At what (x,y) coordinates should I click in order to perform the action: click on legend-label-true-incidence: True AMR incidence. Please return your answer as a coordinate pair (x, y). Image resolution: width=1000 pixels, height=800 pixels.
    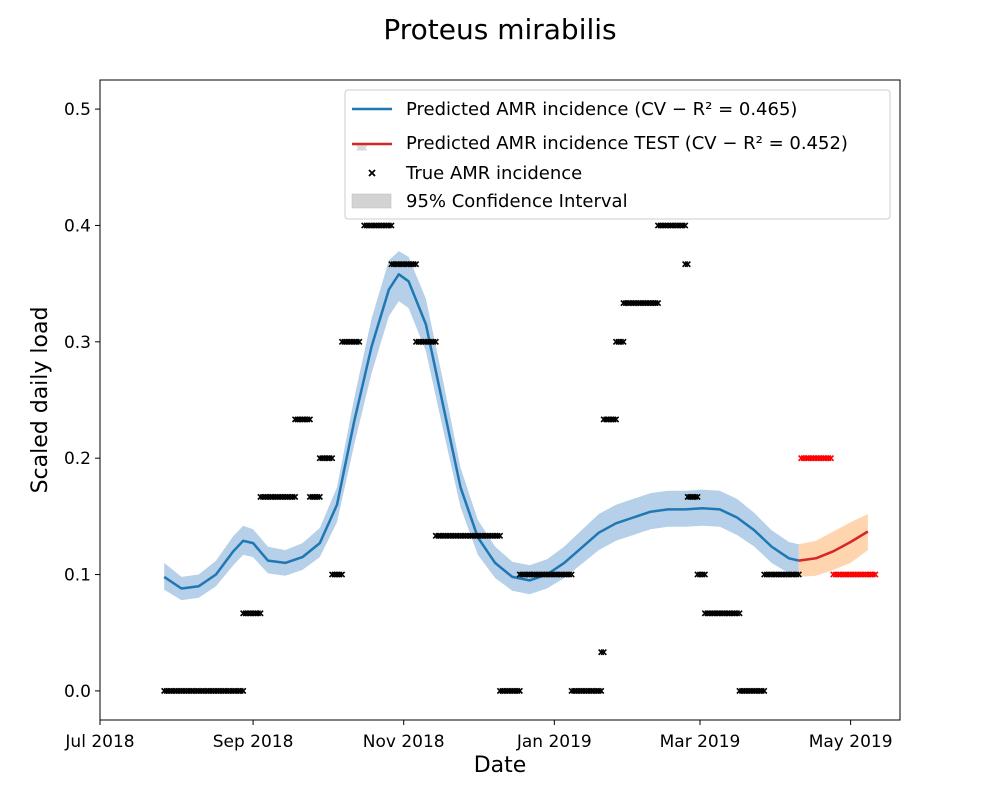
    Looking at the image, I should click on (493, 173).